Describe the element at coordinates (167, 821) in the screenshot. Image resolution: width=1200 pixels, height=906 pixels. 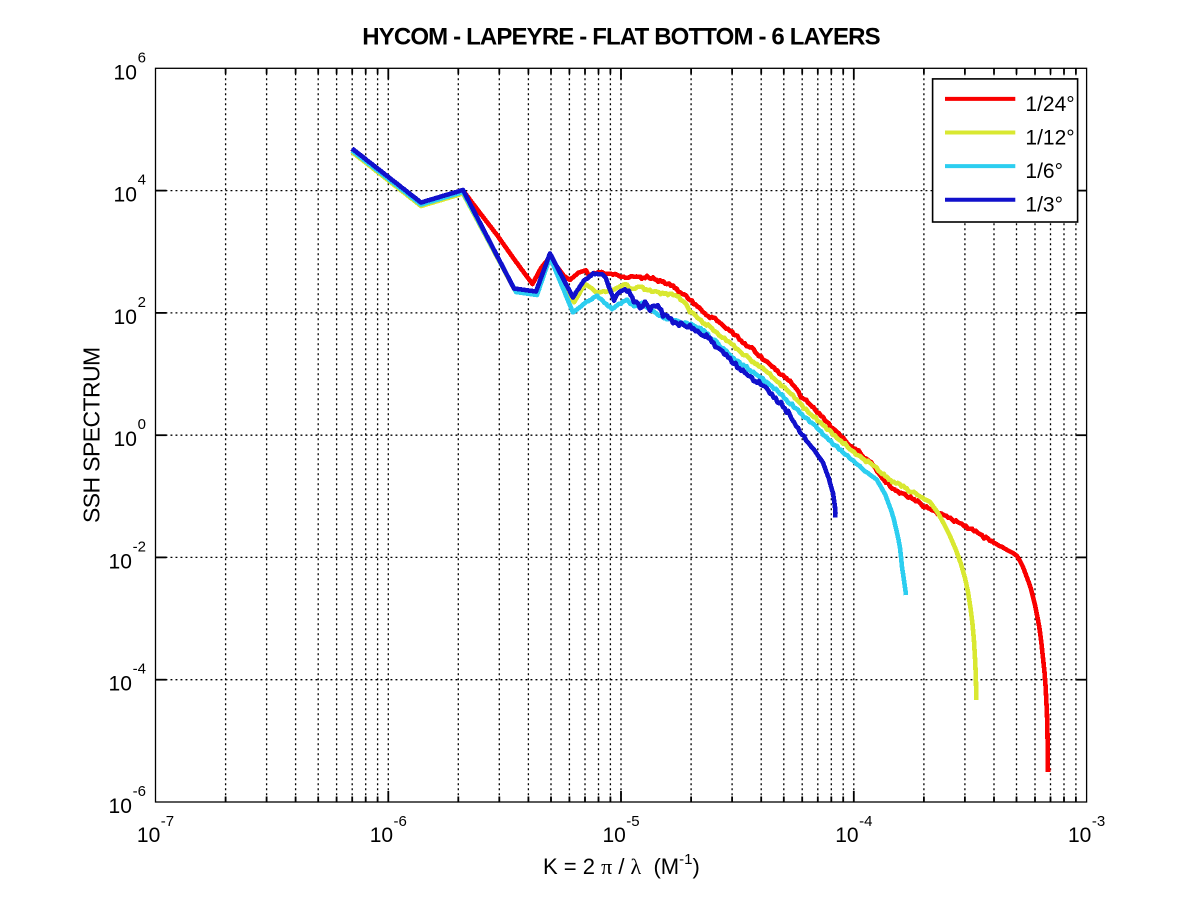
I see `svg-text: -7` at that location.